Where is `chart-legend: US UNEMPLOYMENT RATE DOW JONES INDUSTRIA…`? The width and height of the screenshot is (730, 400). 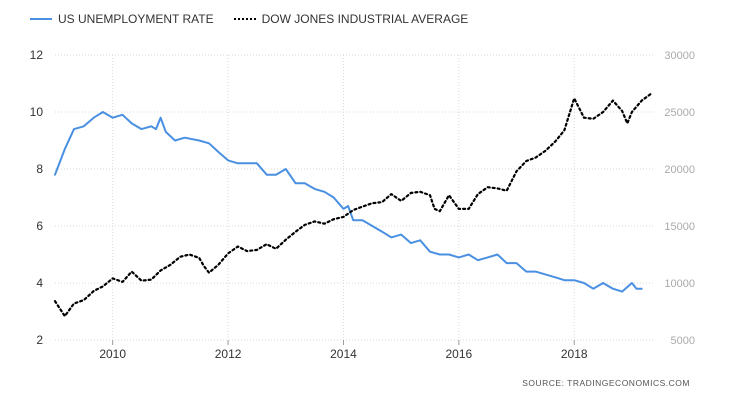 chart-legend: US UNEMPLOYMENT RATE DOW JONES INDUSTRIA… is located at coordinates (259, 19).